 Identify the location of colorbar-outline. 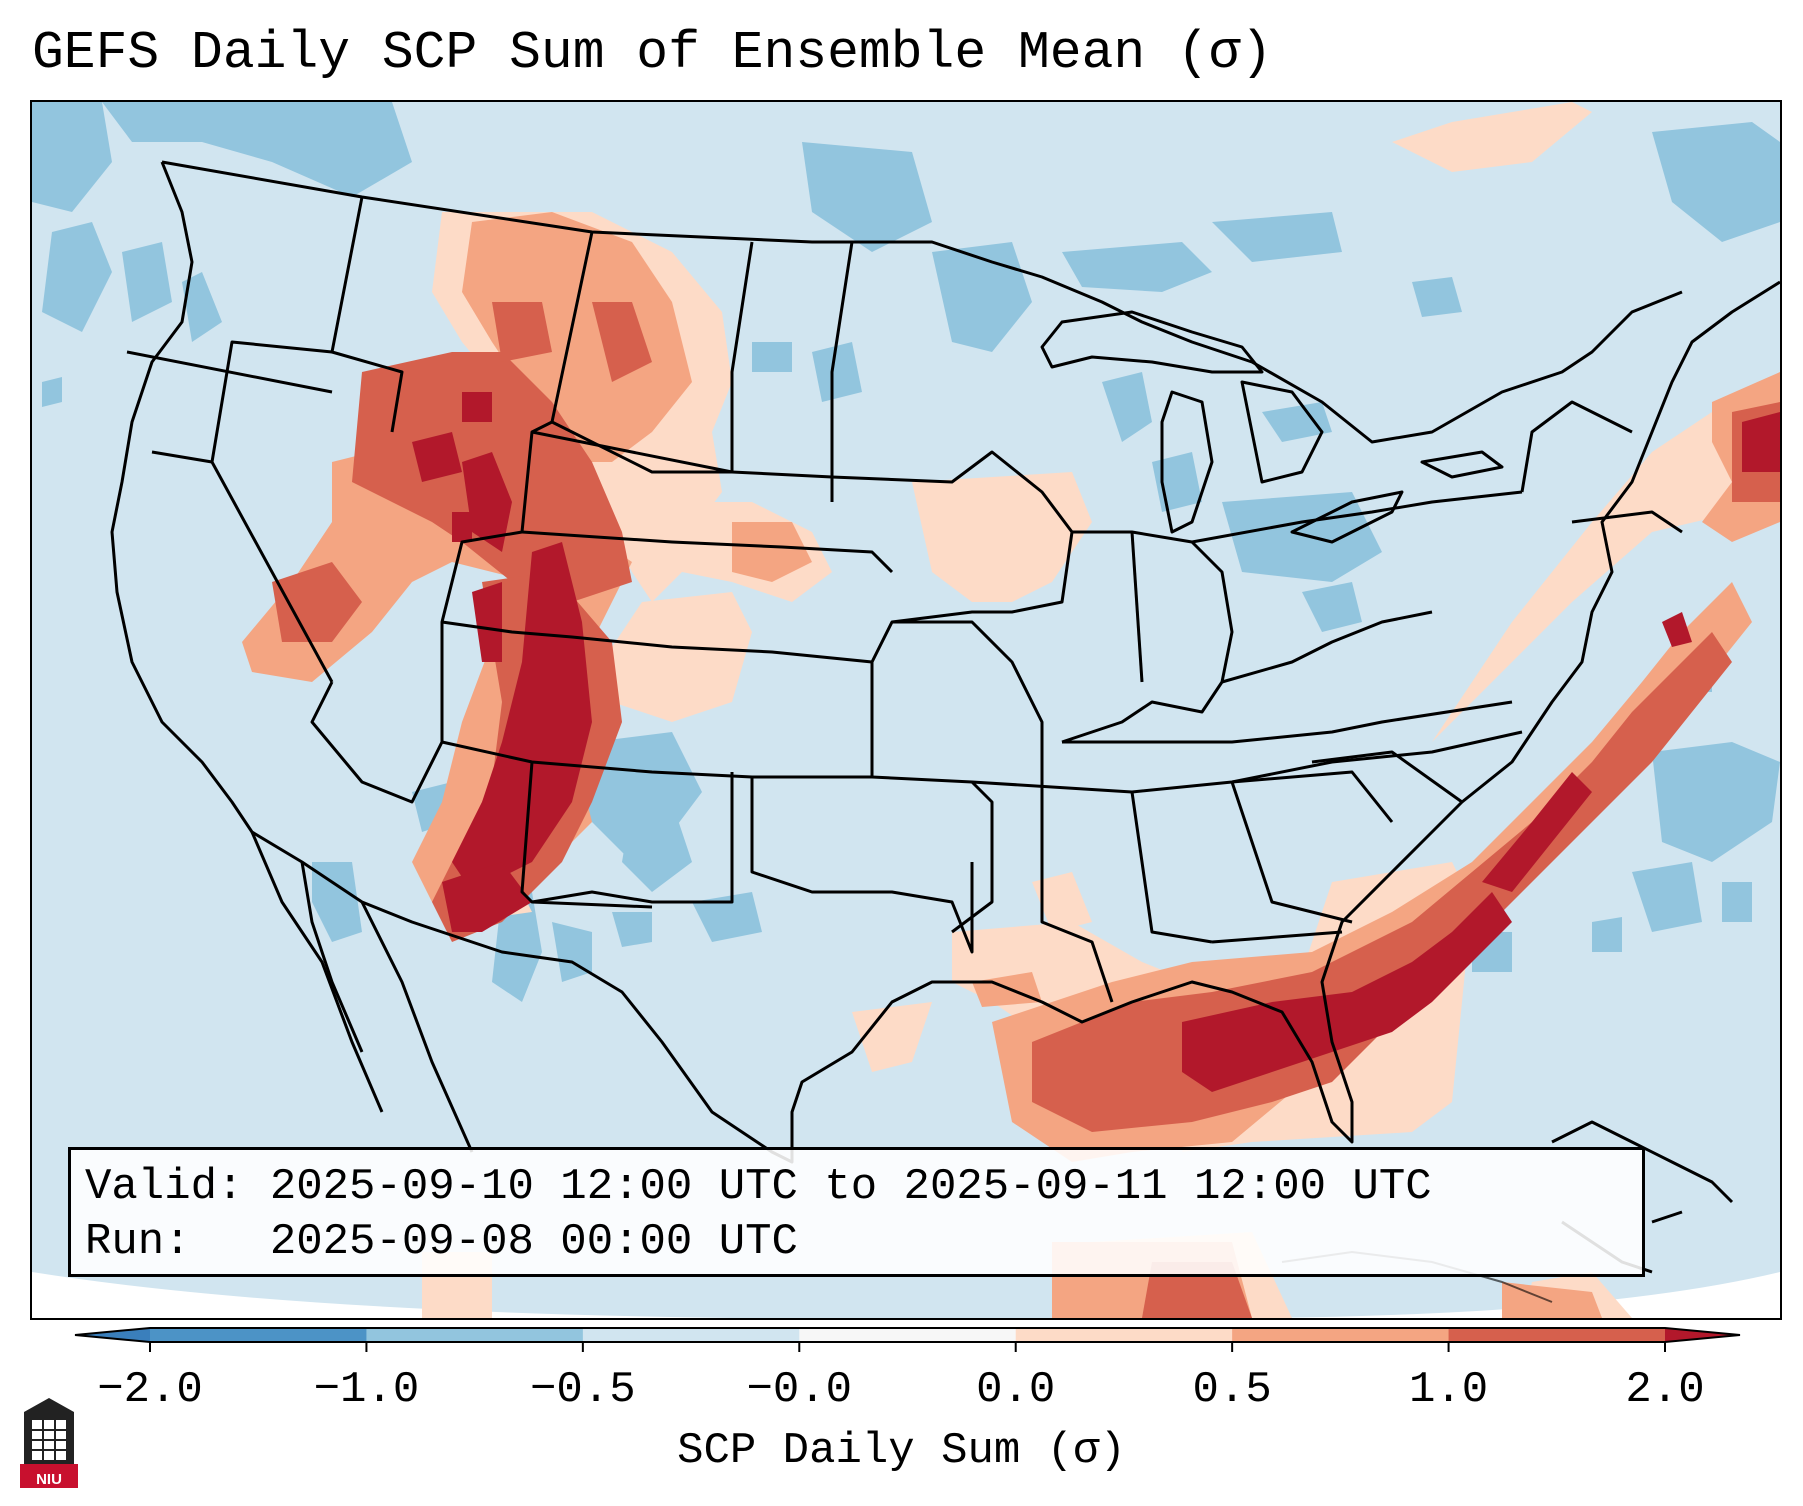
(907, 1335).